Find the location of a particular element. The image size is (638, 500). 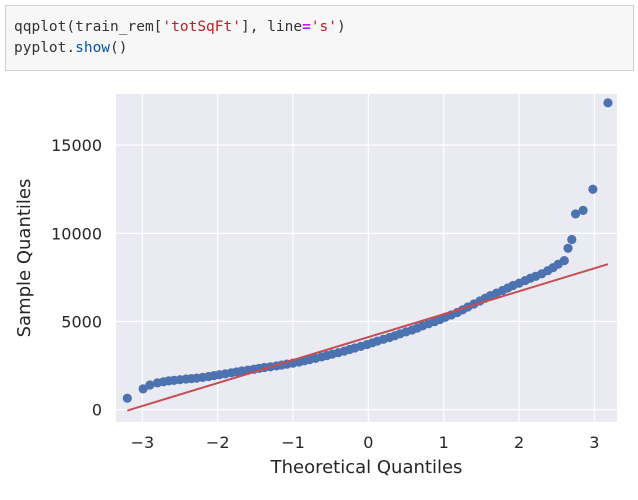

x-tick-label: 0 is located at coordinates (368, 442).